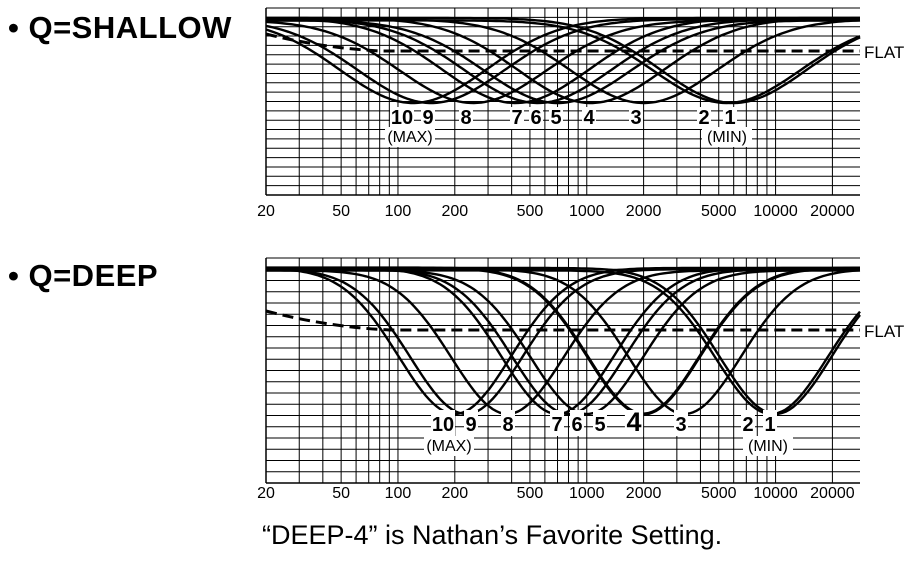 Image resolution: width=912 pixels, height=571 pixels. Describe the element at coordinates (492, 535) in the screenshot. I see `caption: “DEEP-4” is Nathan’s Favorite Setting.` at that location.